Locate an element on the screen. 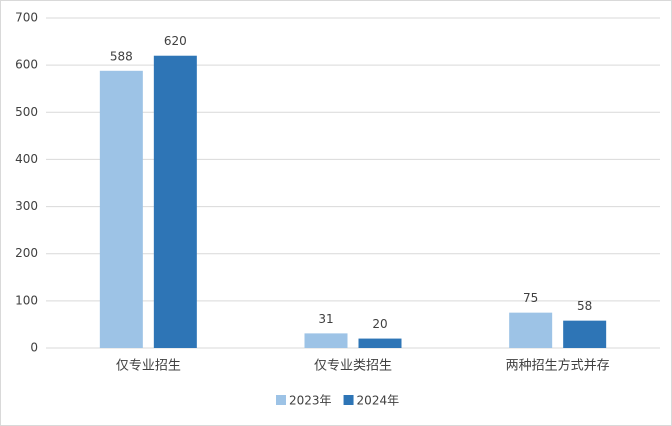  data-label: 588 is located at coordinates (121, 56).